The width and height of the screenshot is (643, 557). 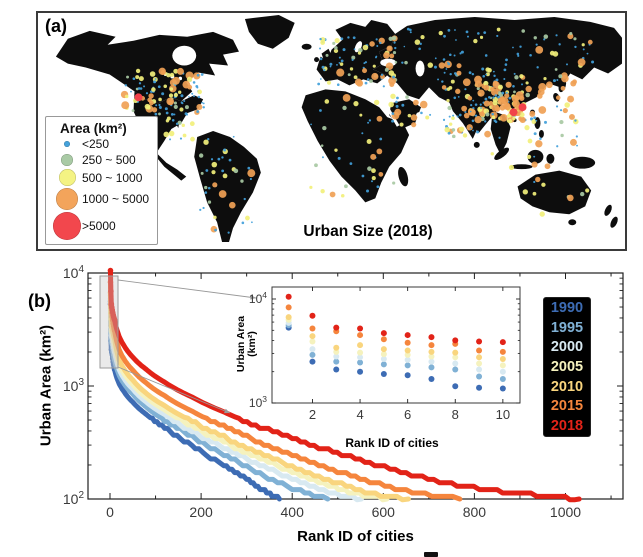 I want to click on map-legend-items: <250 250 ~ 500 500 ~ 1000 1000 ~ 5000 >5000, so click(x=102, y=188).